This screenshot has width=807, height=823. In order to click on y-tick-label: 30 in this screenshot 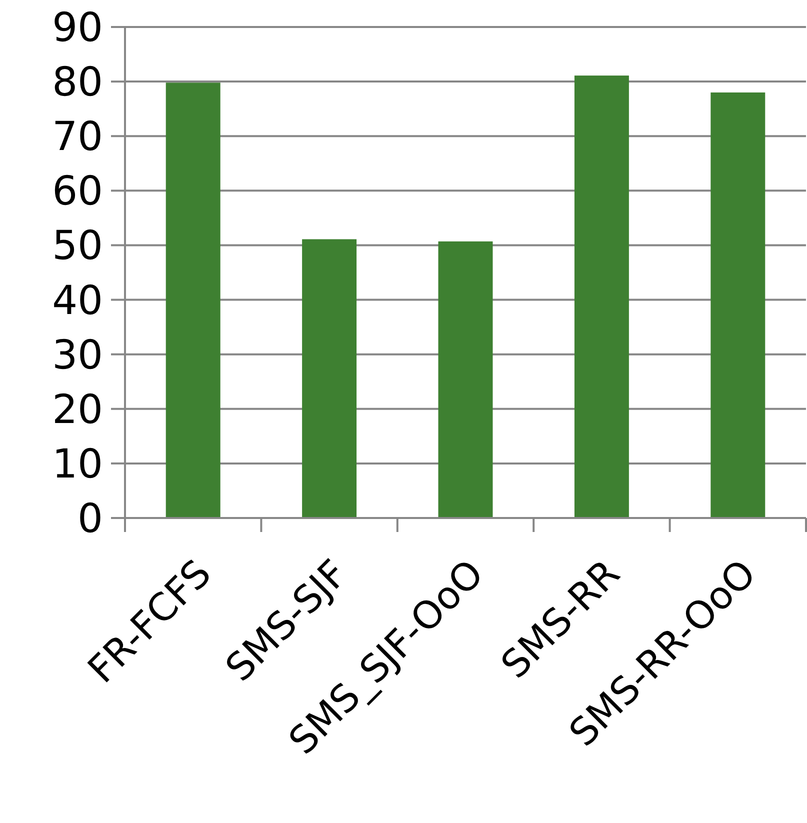, I will do `click(77, 355)`.